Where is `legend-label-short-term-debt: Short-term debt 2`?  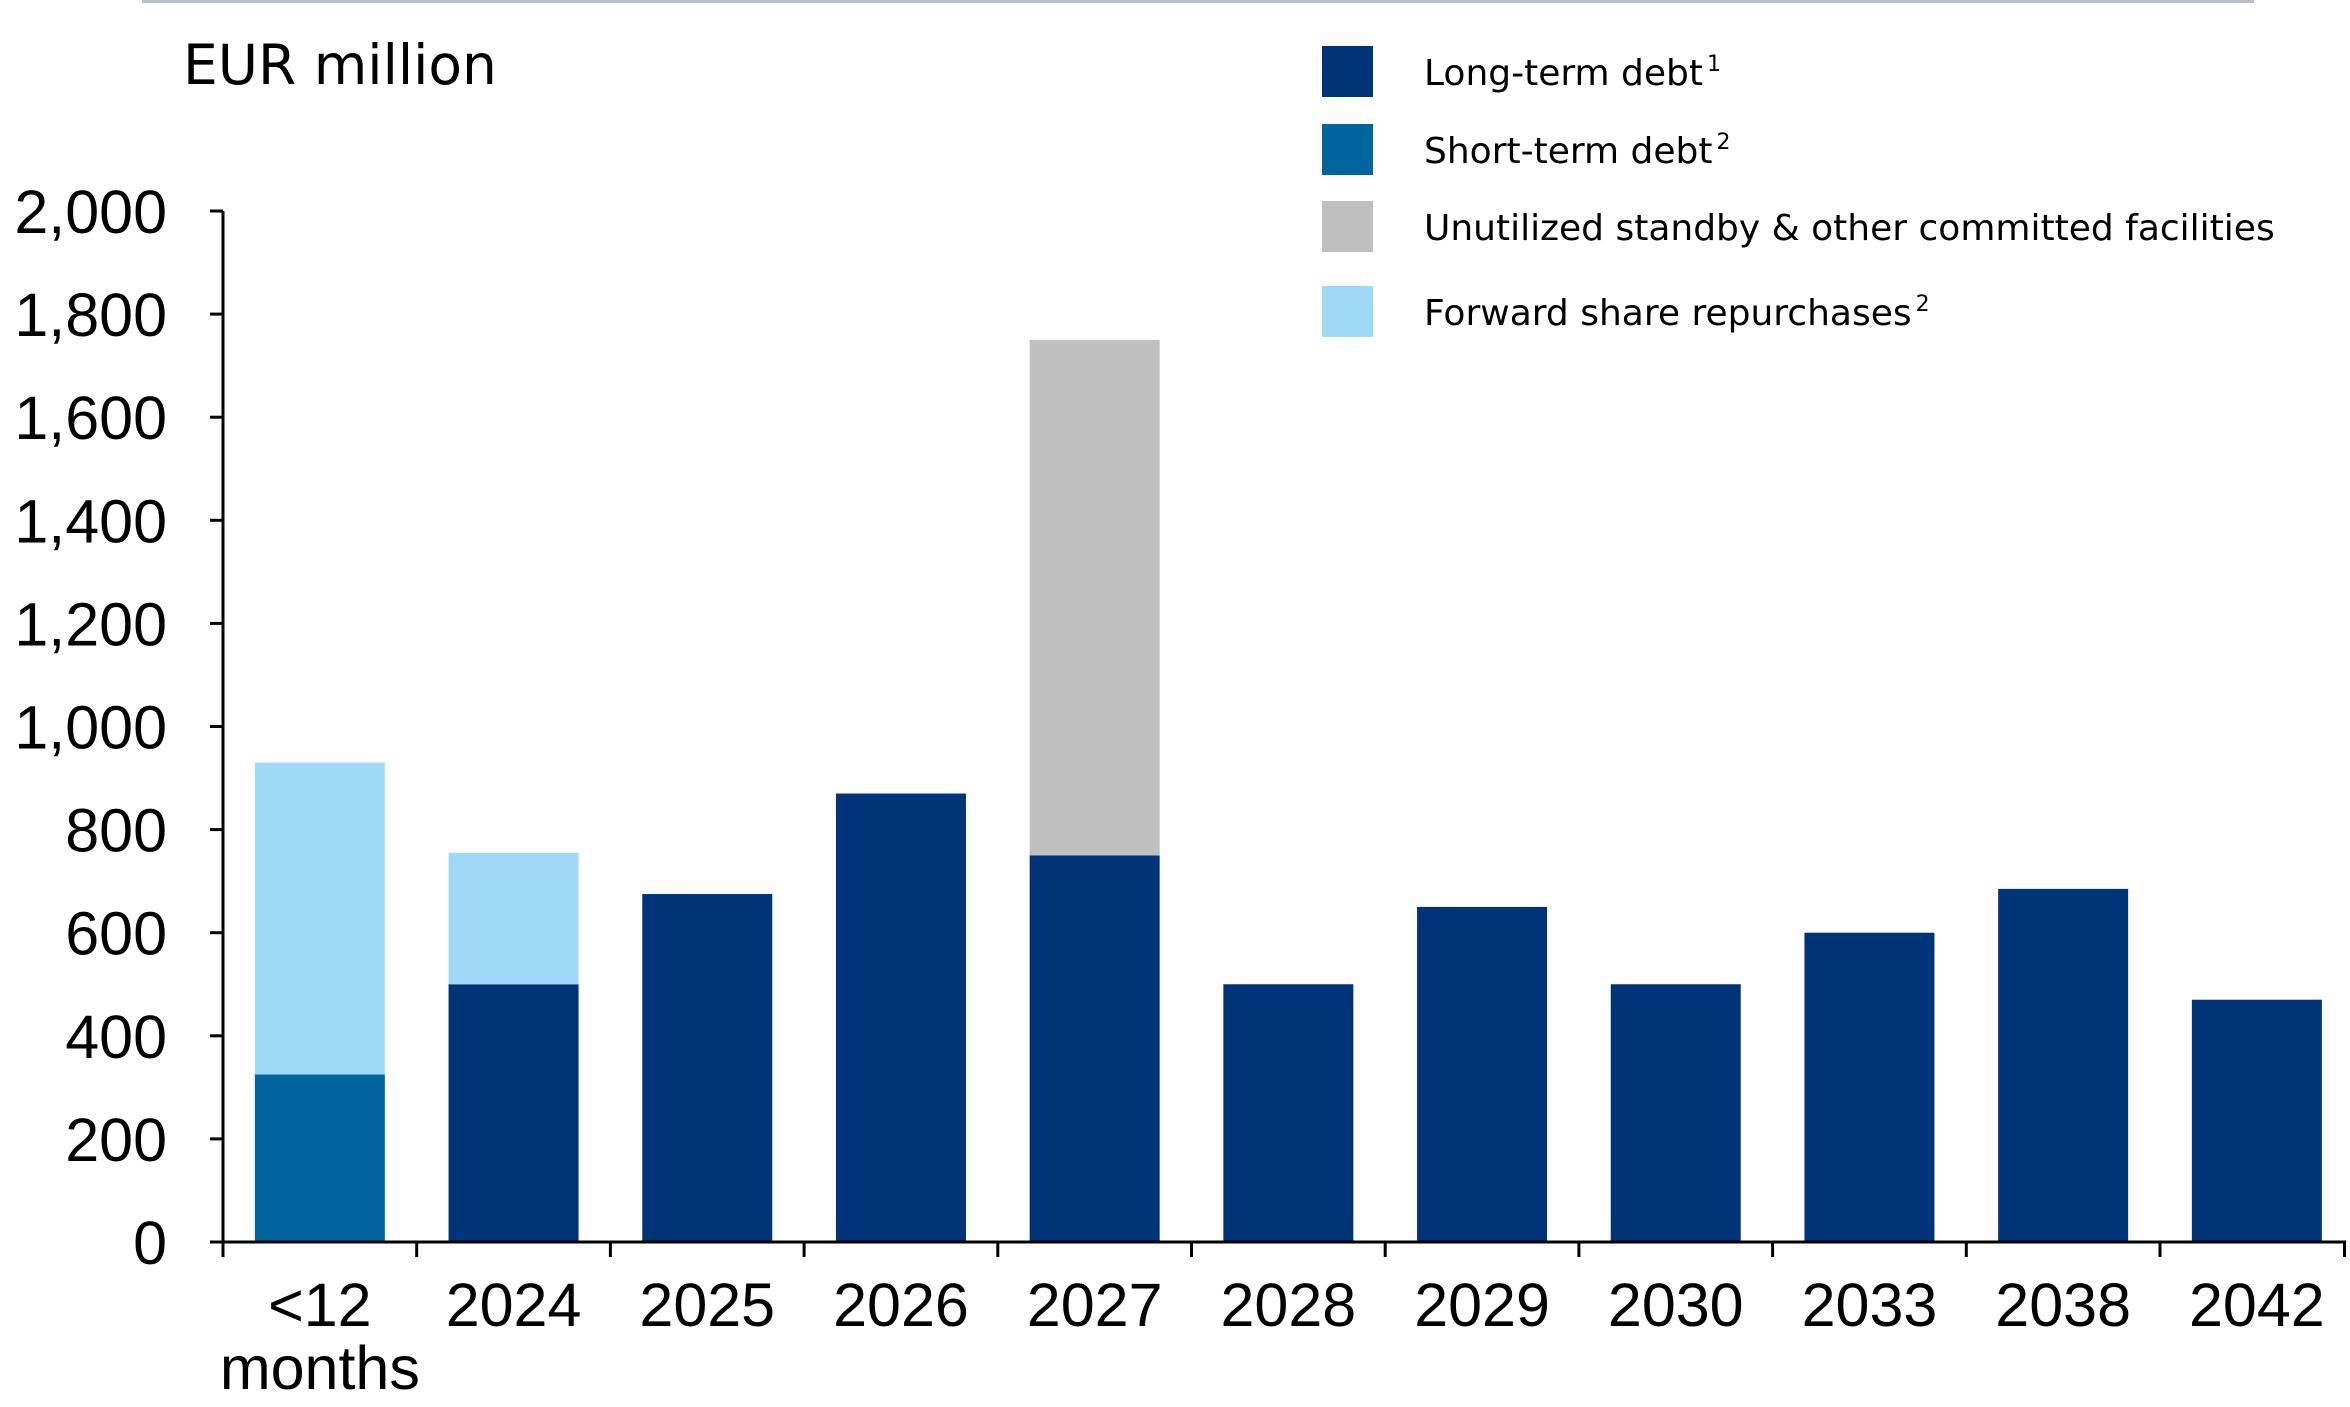
legend-label-short-term-debt: Short-term debt 2 is located at coordinates (1577, 151).